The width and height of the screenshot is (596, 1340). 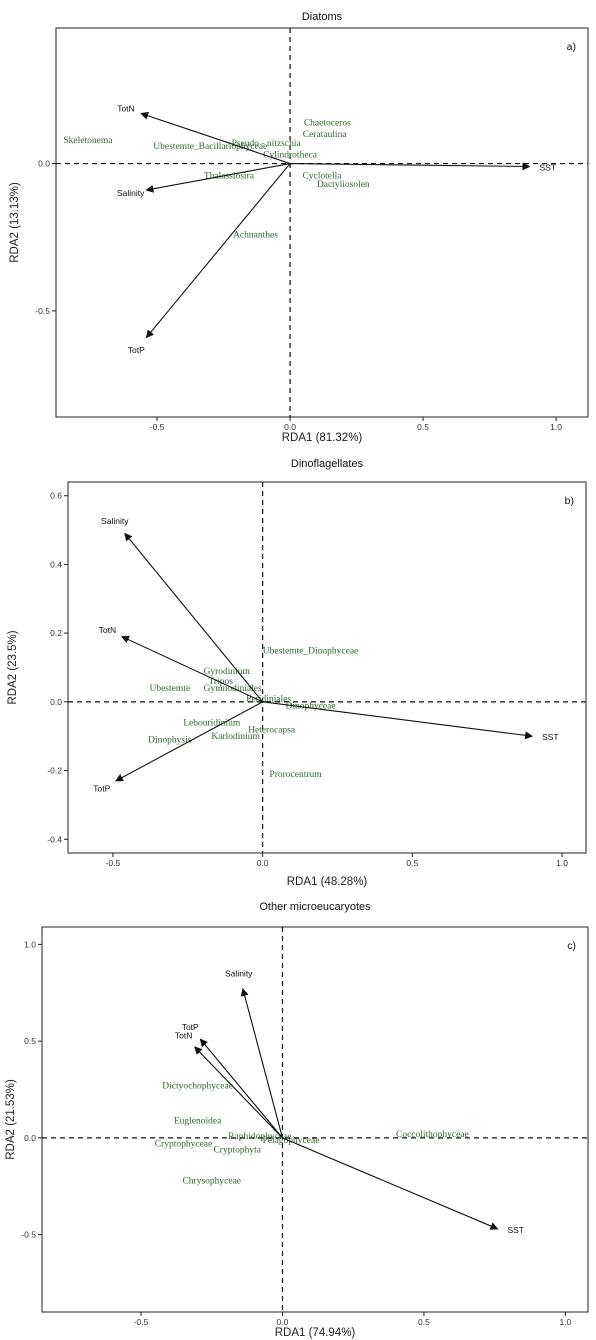 What do you see at coordinates (311, 651) in the screenshot?
I see `species-label: Ubestemte_Dinophyceae` at bounding box center [311, 651].